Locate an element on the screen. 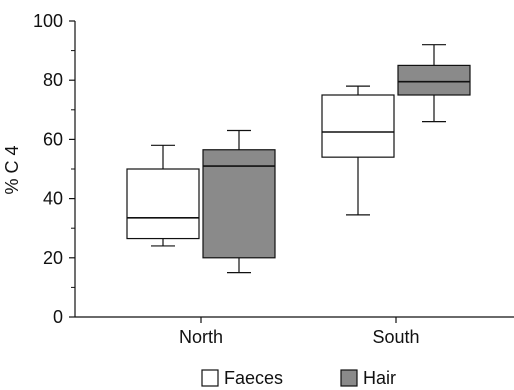  y-tick-label: 60 is located at coordinates (53, 139).